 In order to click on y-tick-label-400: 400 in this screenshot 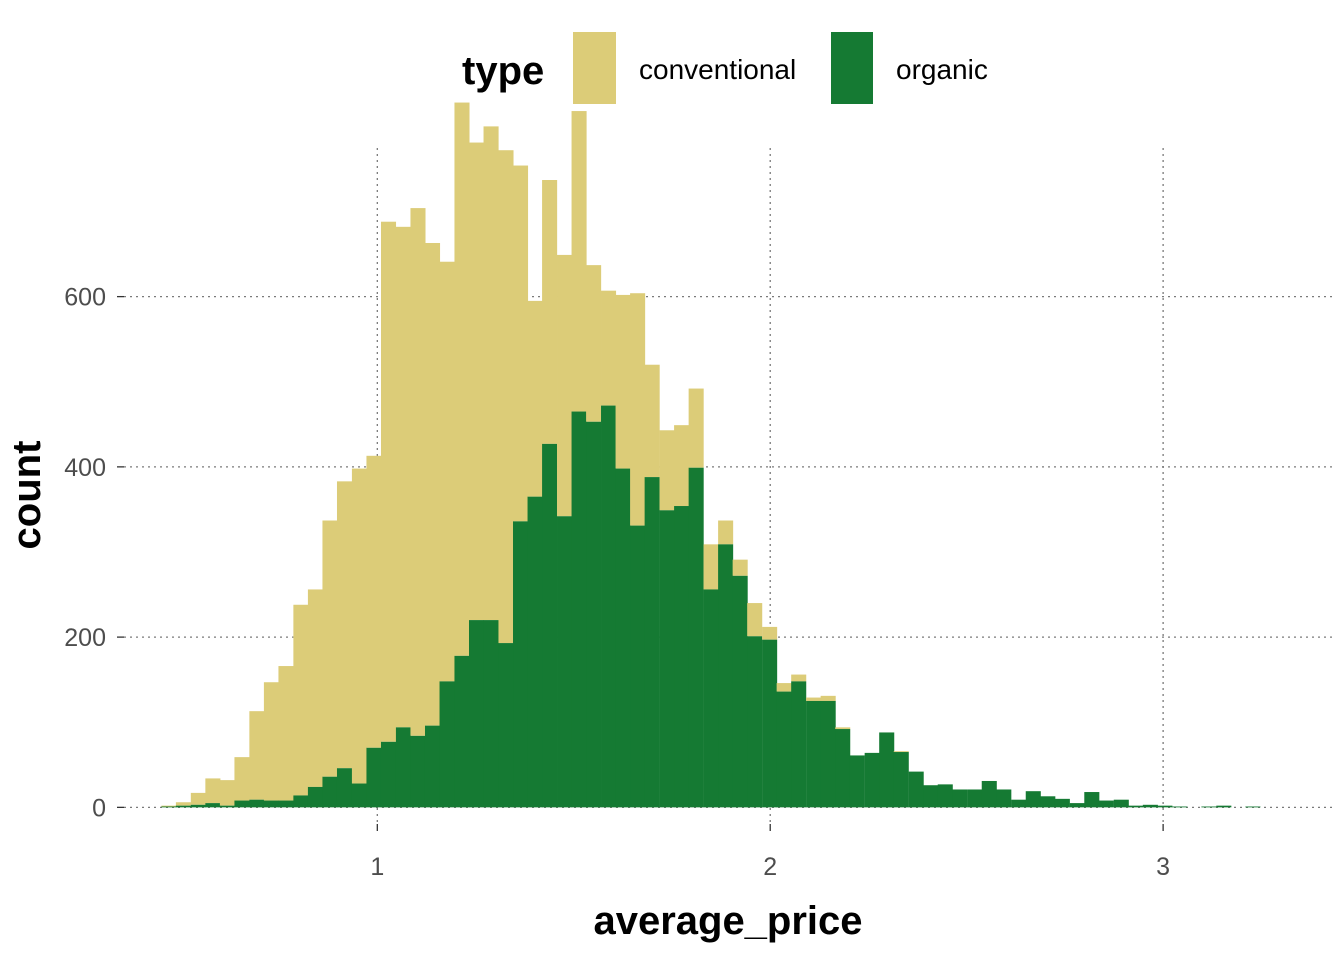, I will do `click(85, 468)`.